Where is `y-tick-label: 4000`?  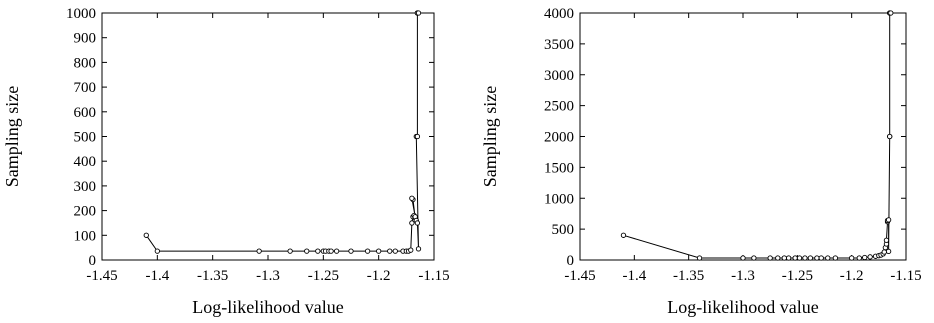
y-tick-label: 4000 is located at coordinates (559, 14).